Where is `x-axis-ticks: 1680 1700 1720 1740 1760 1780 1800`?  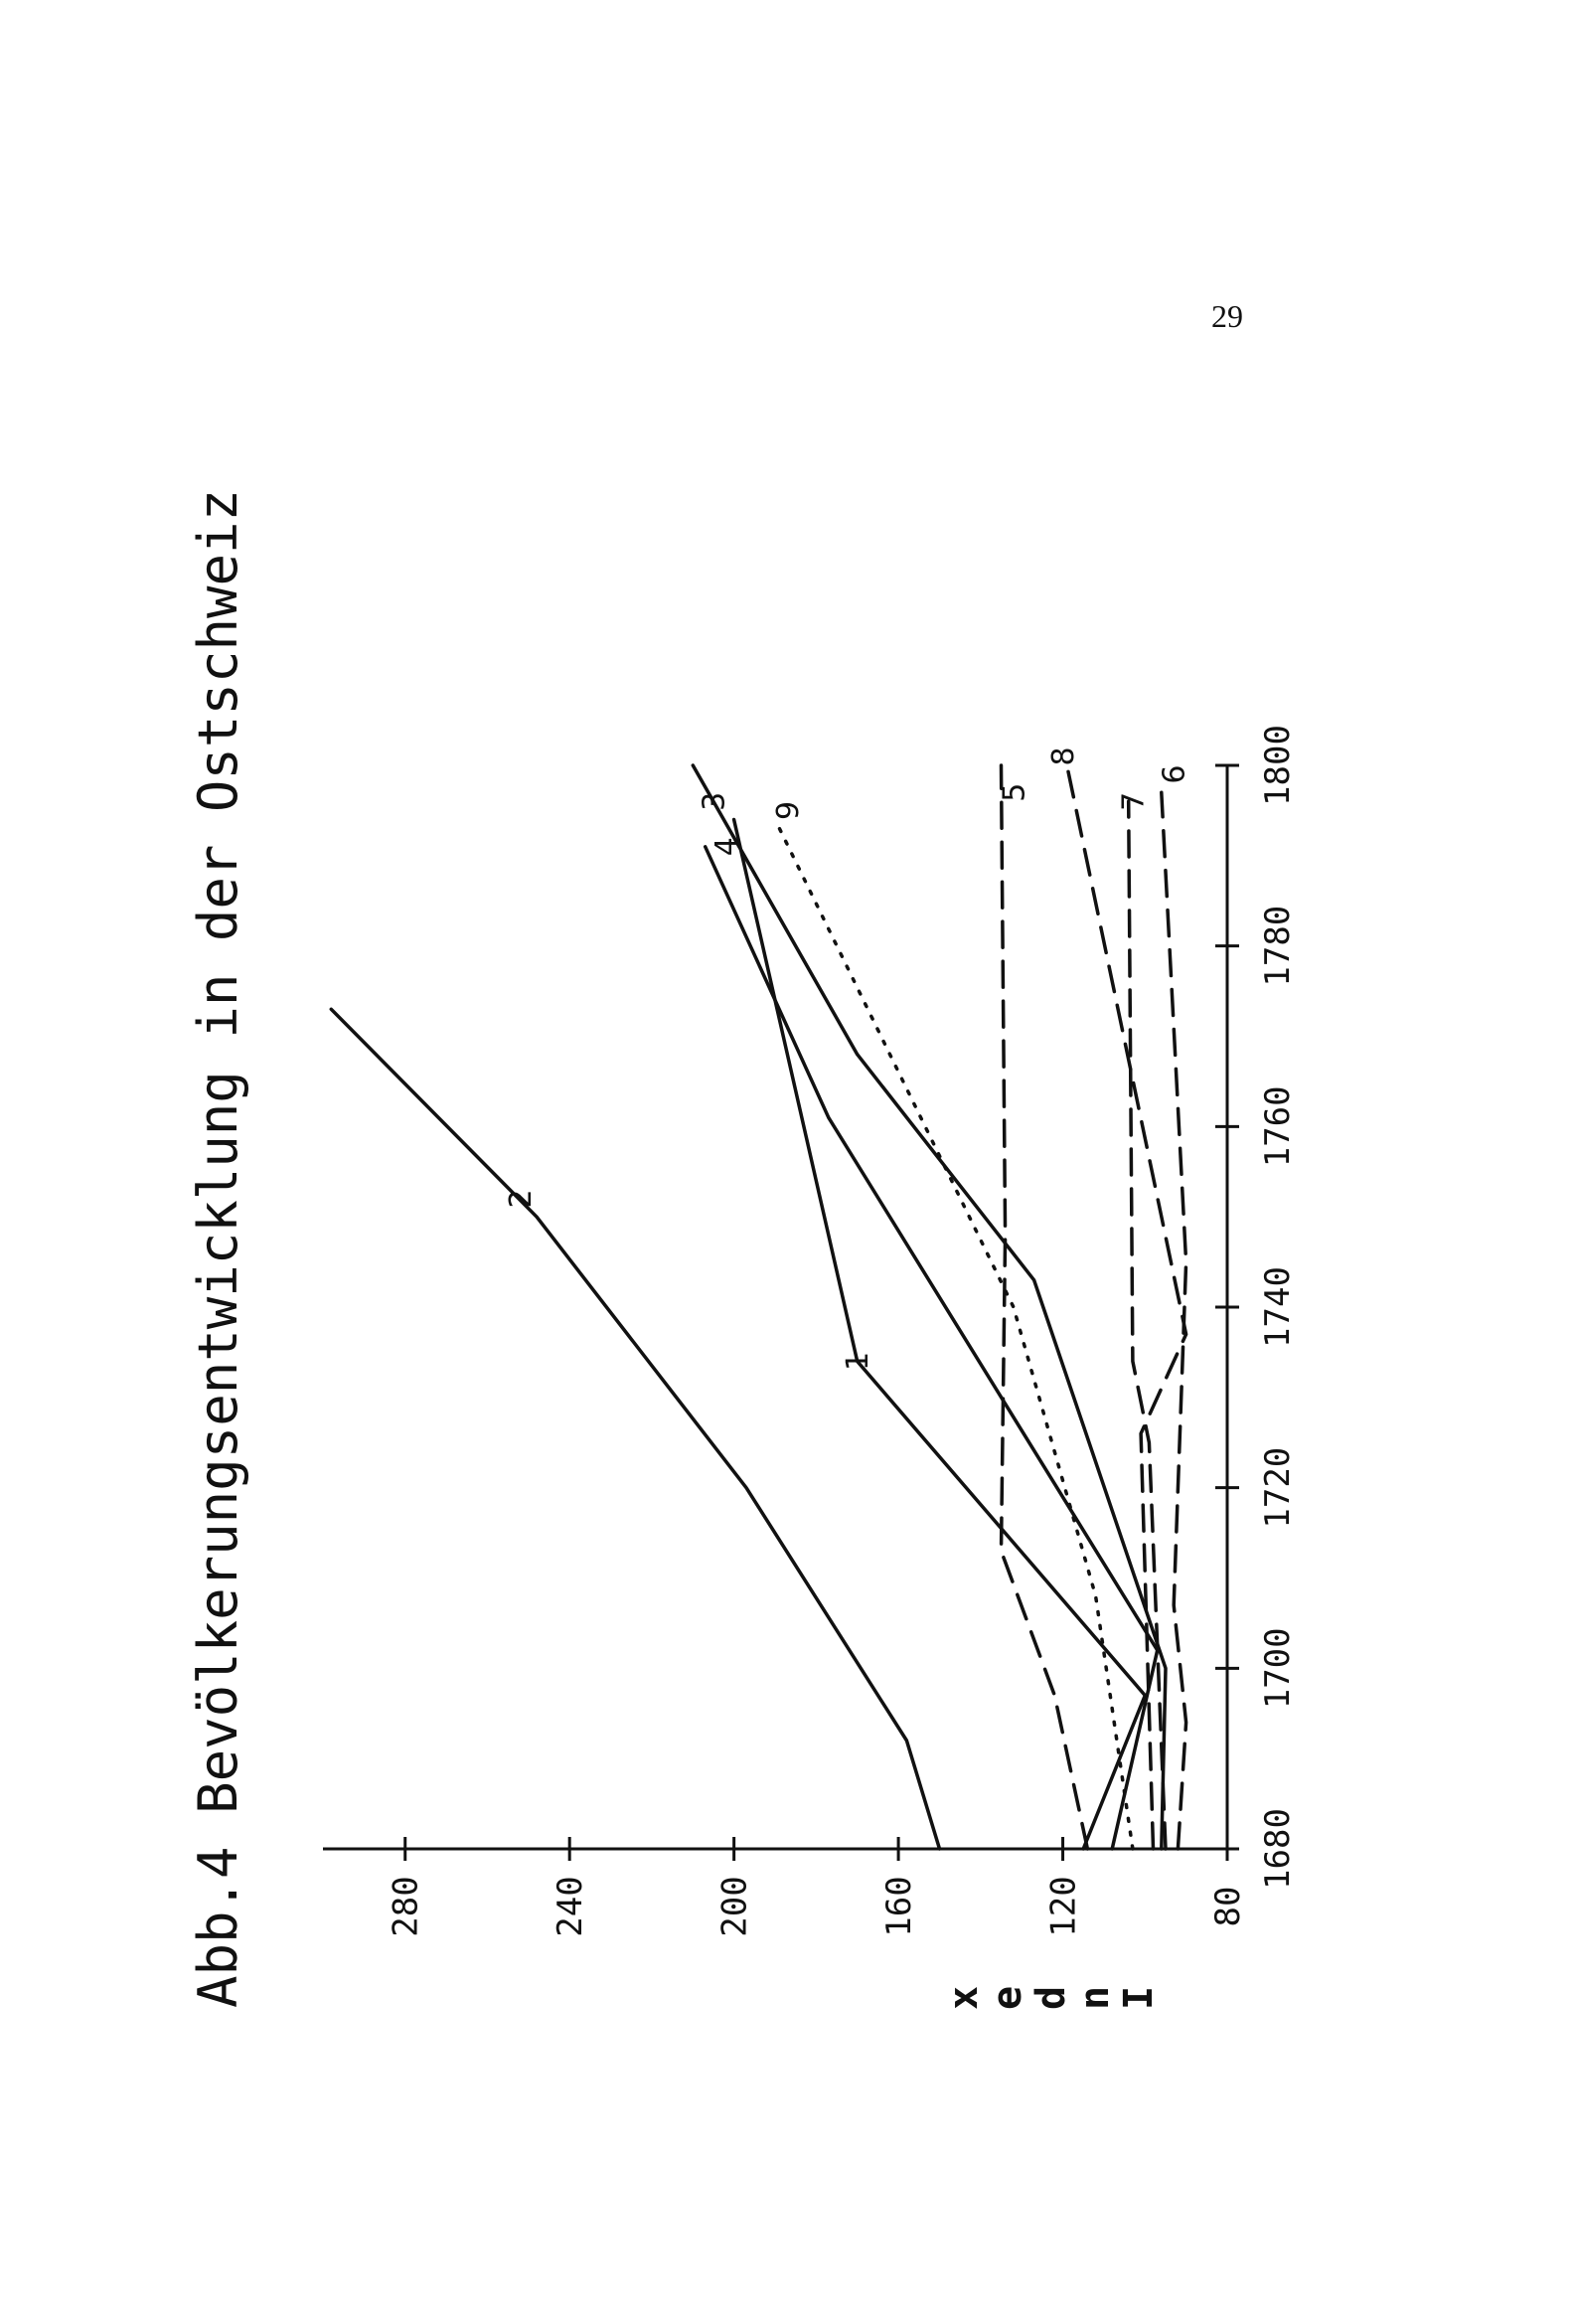 x-axis-ticks: 1680 1700 1720 1740 1760 1780 1800 is located at coordinates (1257, 1307).